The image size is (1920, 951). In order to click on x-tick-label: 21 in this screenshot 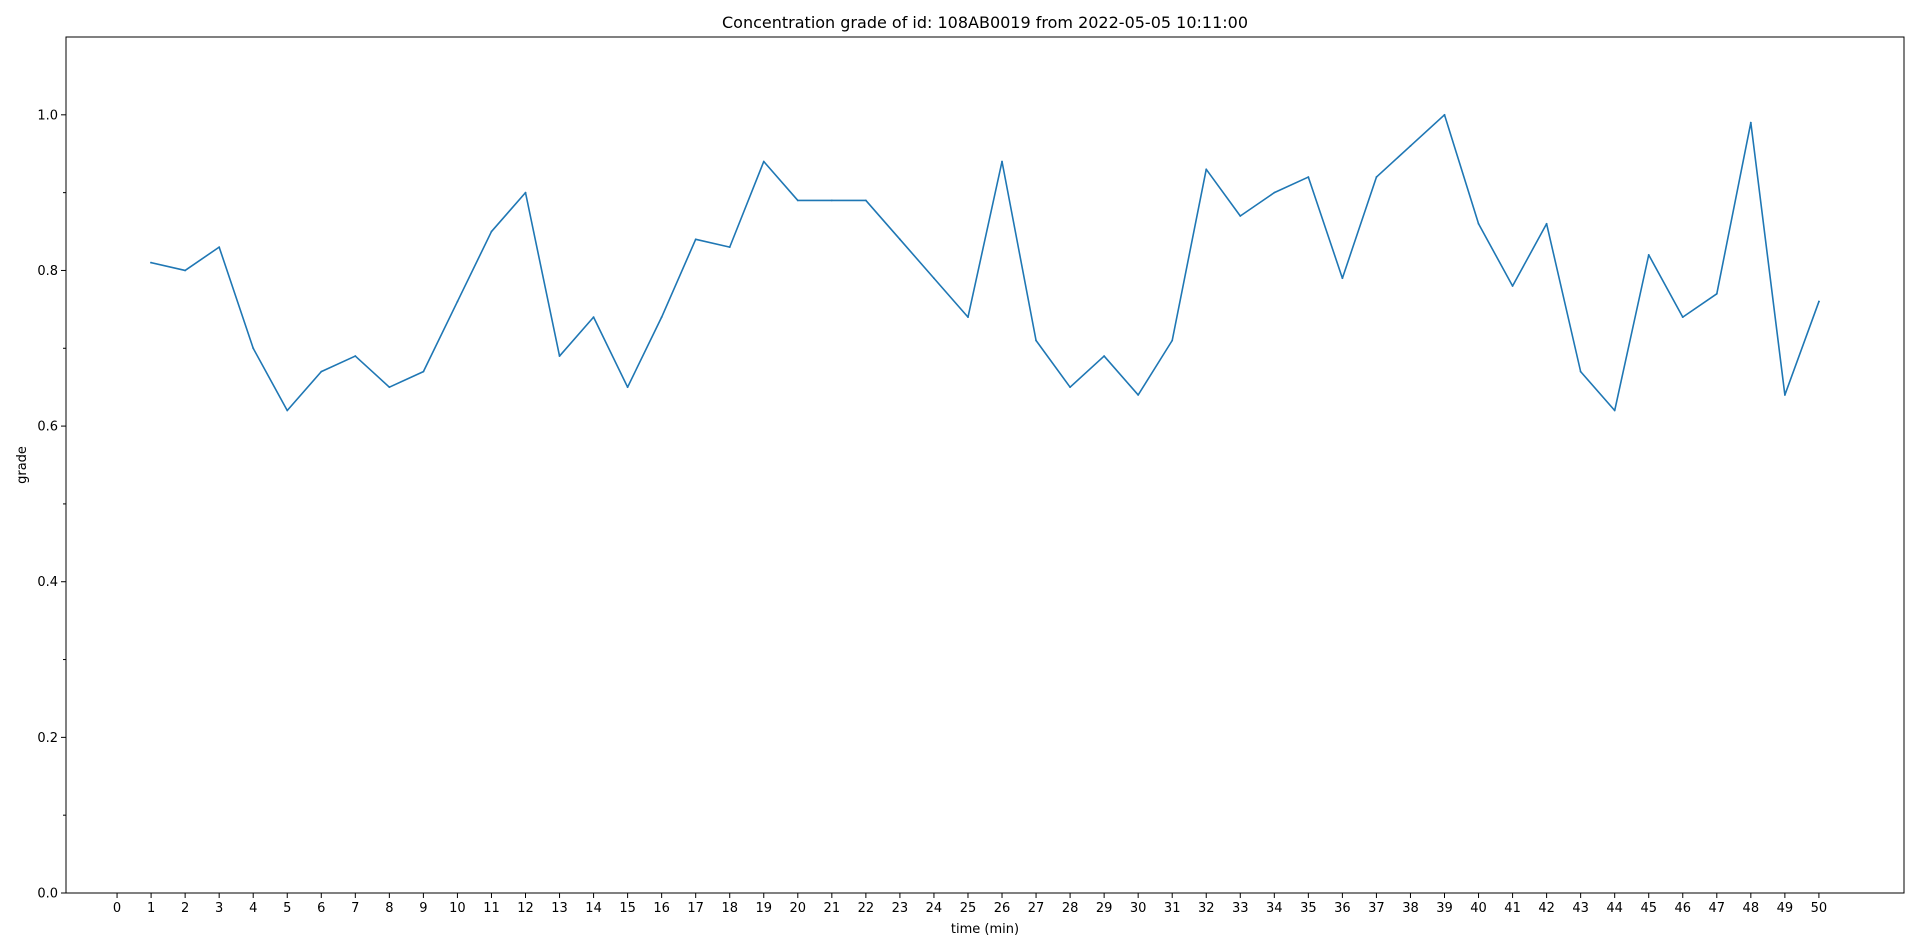, I will do `click(832, 908)`.